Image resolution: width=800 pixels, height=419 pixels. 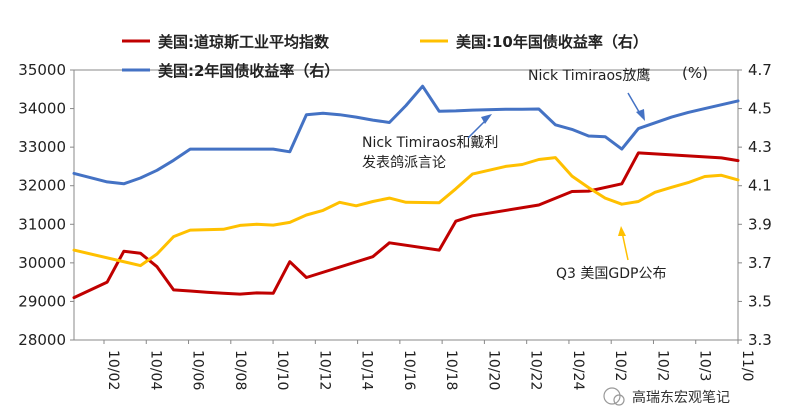 I want to click on annotation-dovish: Nick Timiraos和戴利 发表鸽派言论, so click(x=430, y=142).